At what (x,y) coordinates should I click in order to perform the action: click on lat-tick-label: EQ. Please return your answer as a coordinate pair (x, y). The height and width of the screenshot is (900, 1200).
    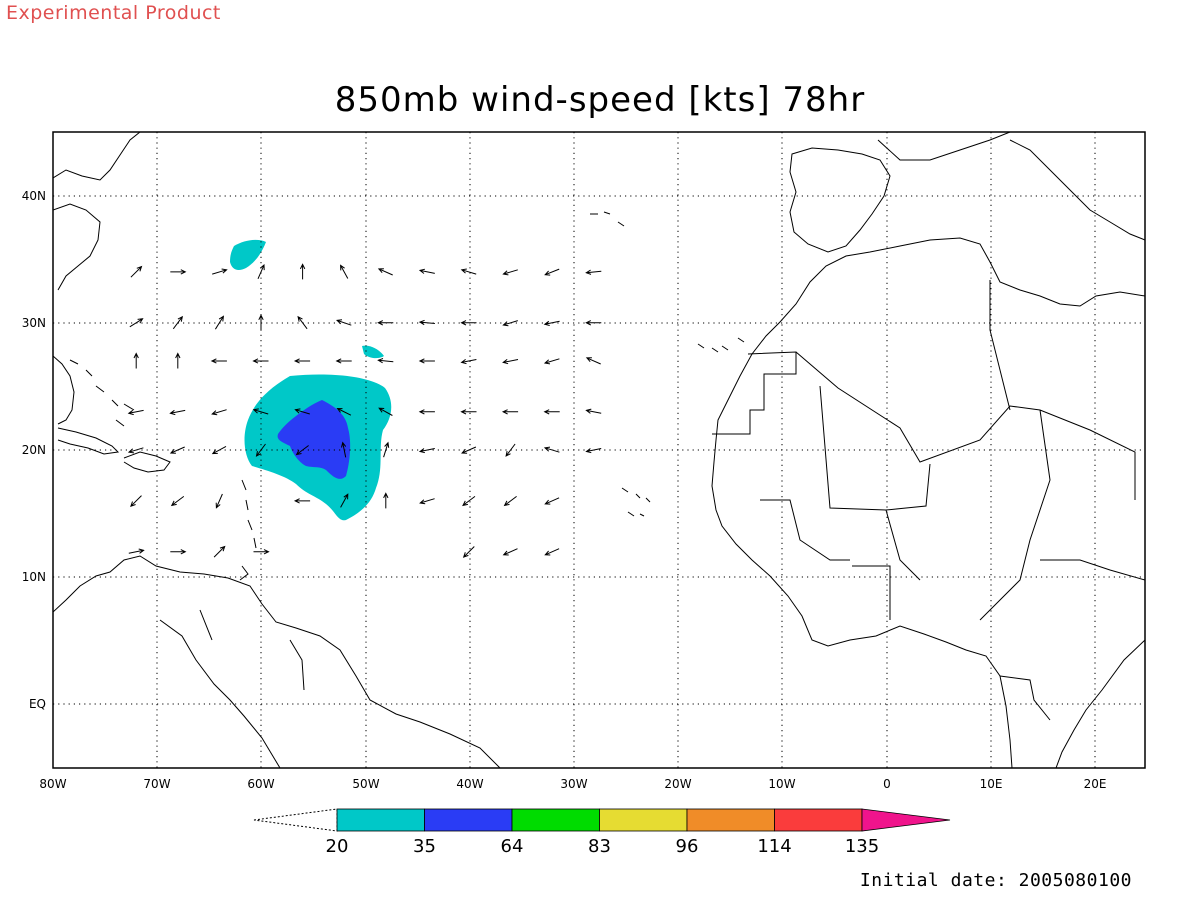
    Looking at the image, I should click on (37, 704).